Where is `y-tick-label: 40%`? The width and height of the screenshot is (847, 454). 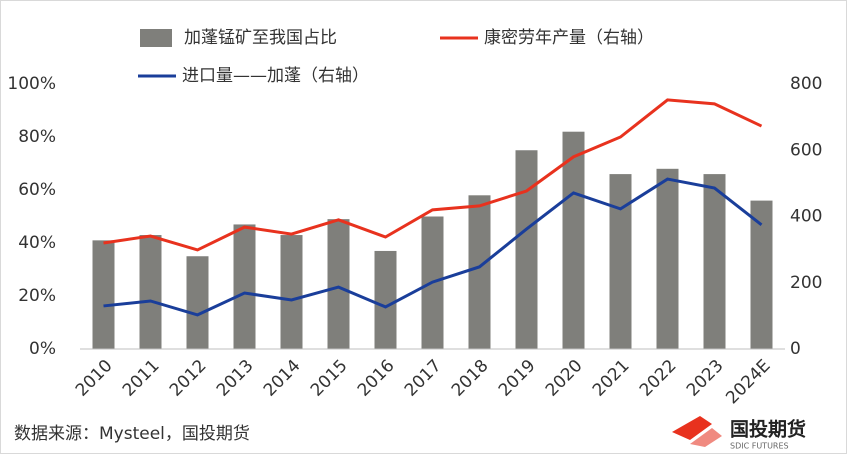 y-tick-label: 40% is located at coordinates (37, 243).